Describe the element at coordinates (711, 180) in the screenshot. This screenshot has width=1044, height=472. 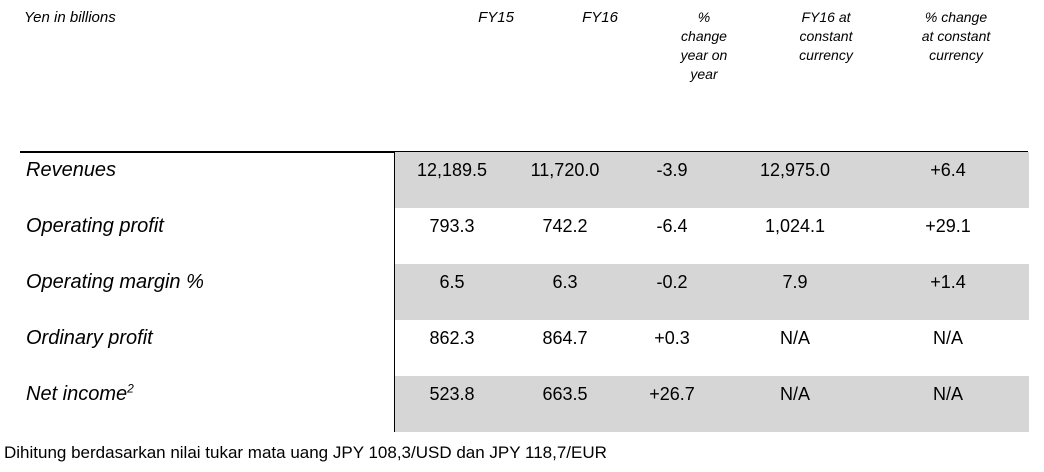
I see `row-cells: 12,189.5 11,720.0 -3.9 12,975.0 +6.4` at that location.